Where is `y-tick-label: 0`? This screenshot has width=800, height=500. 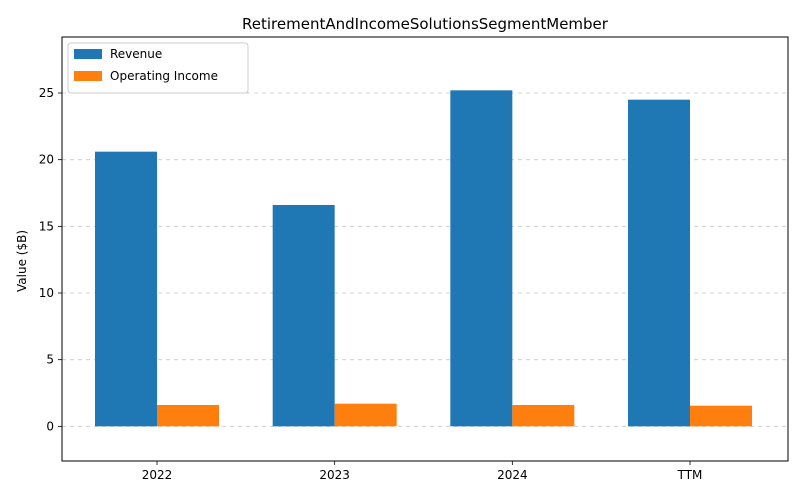 y-tick-label: 0 is located at coordinates (50, 426).